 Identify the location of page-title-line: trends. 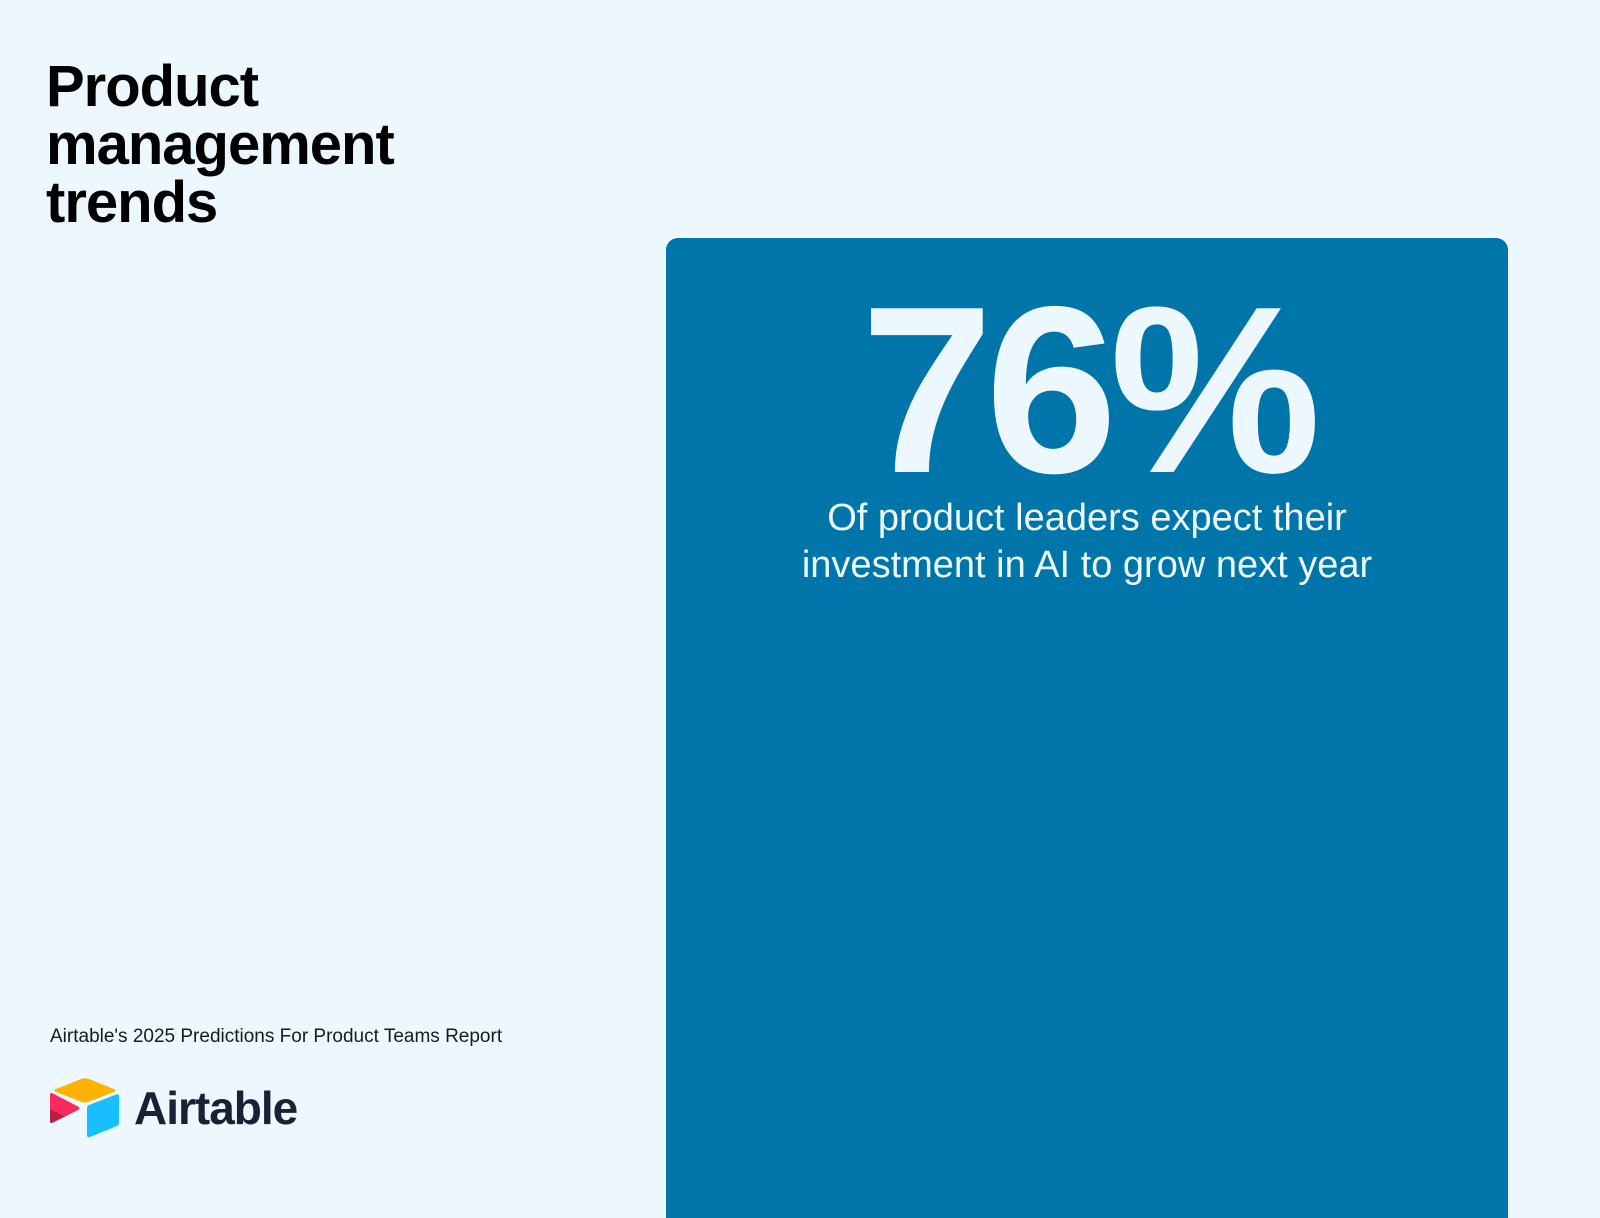
(132, 202).